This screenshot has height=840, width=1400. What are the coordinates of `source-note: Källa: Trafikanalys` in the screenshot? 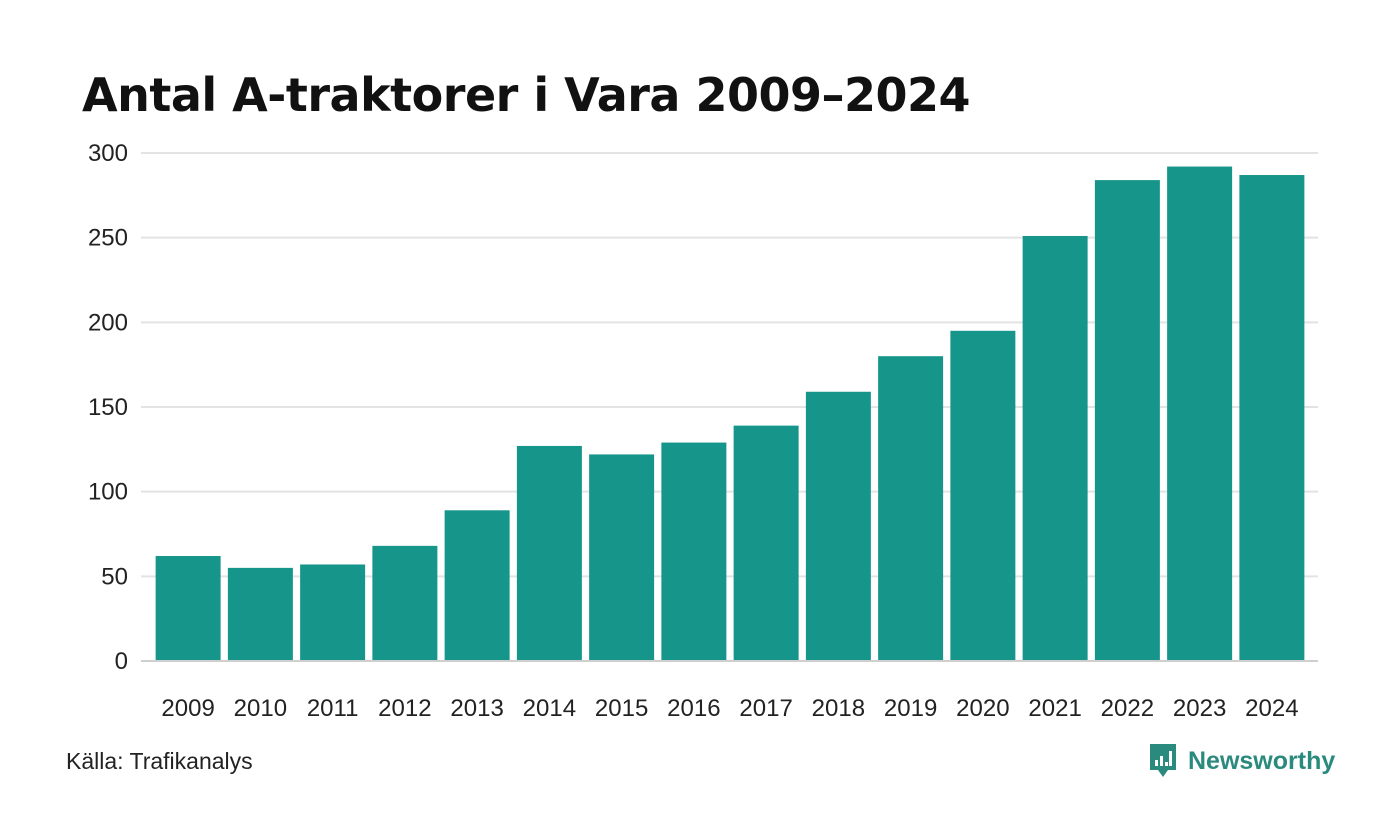 It's located at (159, 761).